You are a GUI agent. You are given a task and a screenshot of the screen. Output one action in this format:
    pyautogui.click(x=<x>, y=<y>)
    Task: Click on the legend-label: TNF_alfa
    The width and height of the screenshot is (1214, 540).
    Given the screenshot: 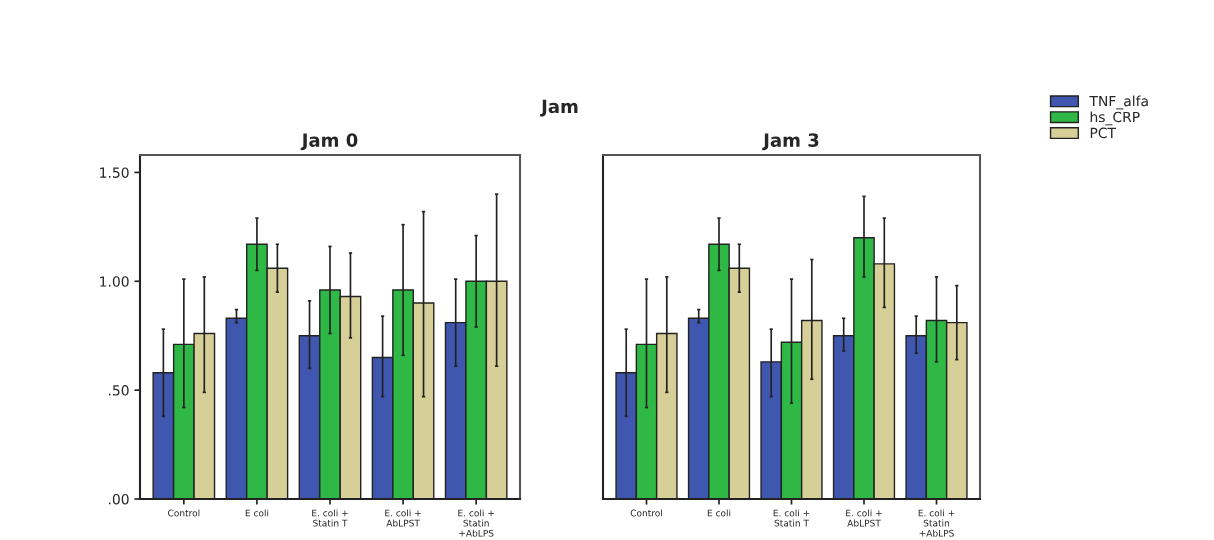 What is the action you would take?
    pyautogui.click(x=1118, y=102)
    